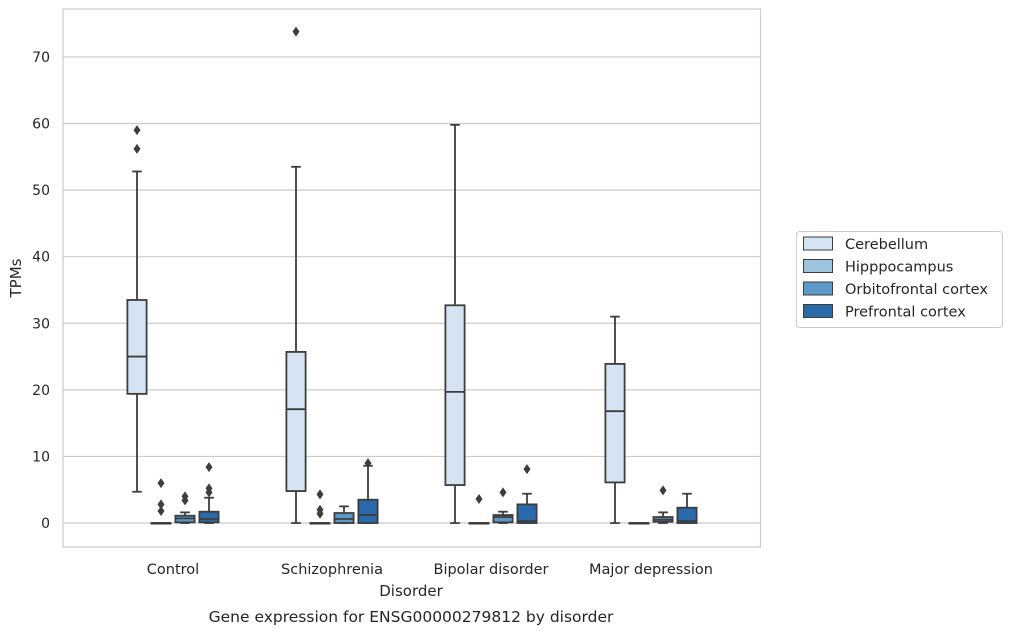 The width and height of the screenshot is (1013, 634). I want to click on x-tick-label: Schizophrenia, so click(332, 570).